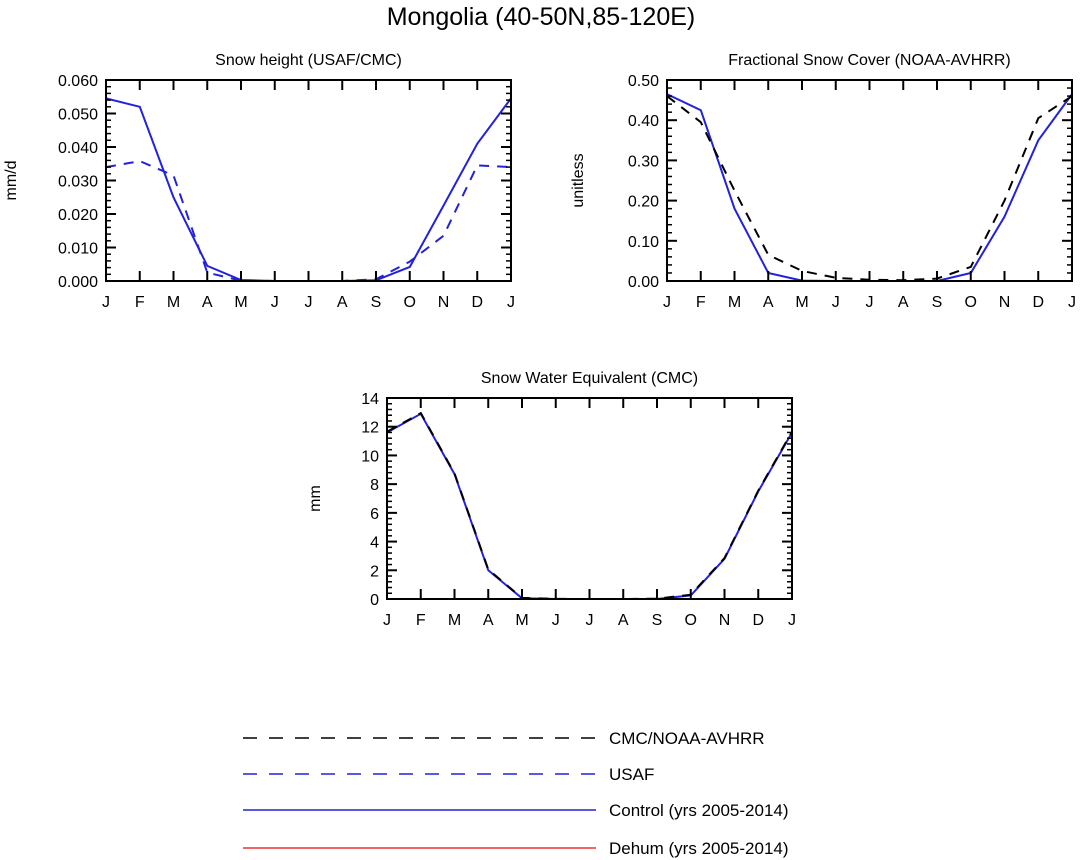  Describe the element at coordinates (701, 302) in the screenshot. I see `snow-cover-xtick-label: F` at that location.